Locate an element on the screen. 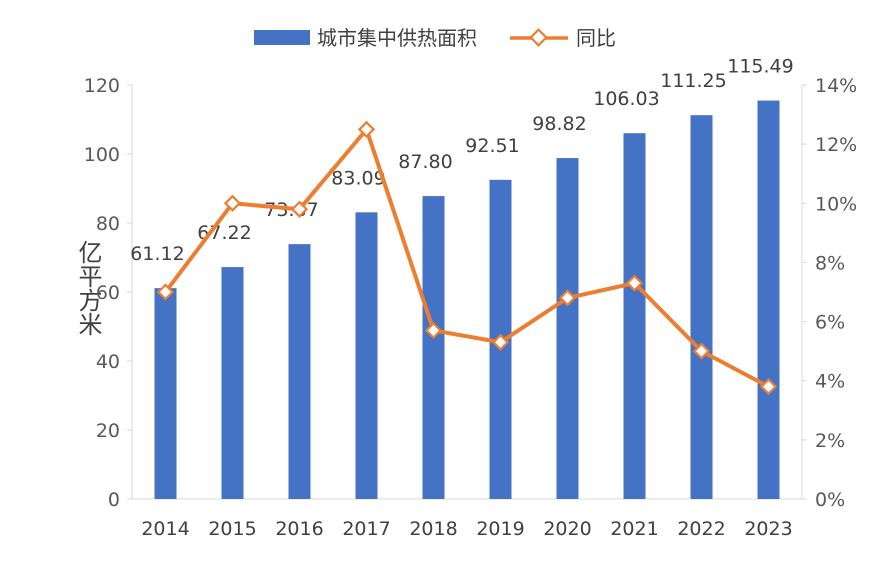  bar-label-2023: 115.49 is located at coordinates (760, 67).